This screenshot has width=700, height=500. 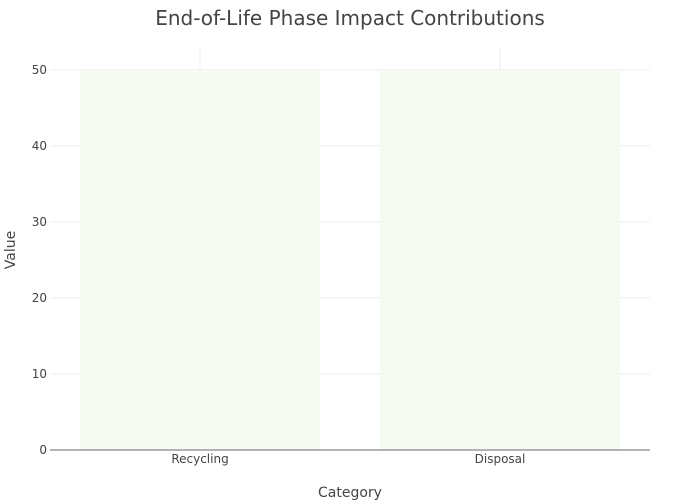 What do you see at coordinates (39, 298) in the screenshot?
I see `y-tick-label: 20` at bounding box center [39, 298].